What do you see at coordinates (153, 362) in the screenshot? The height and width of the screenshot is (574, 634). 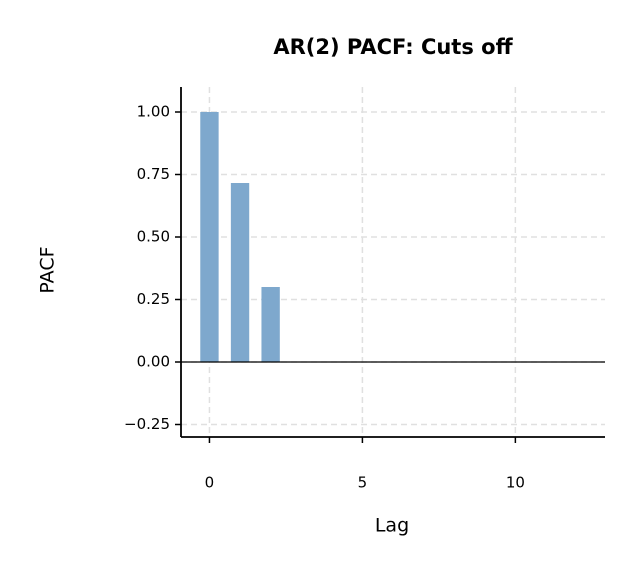 I see `y-tick-label: 0.00` at bounding box center [153, 362].